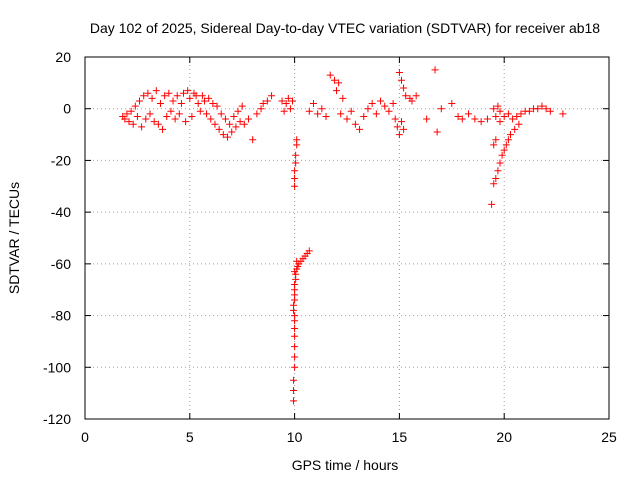 The image size is (640, 480). Describe the element at coordinates (190, 437) in the screenshot. I see `x-tick-label: 5` at that location.